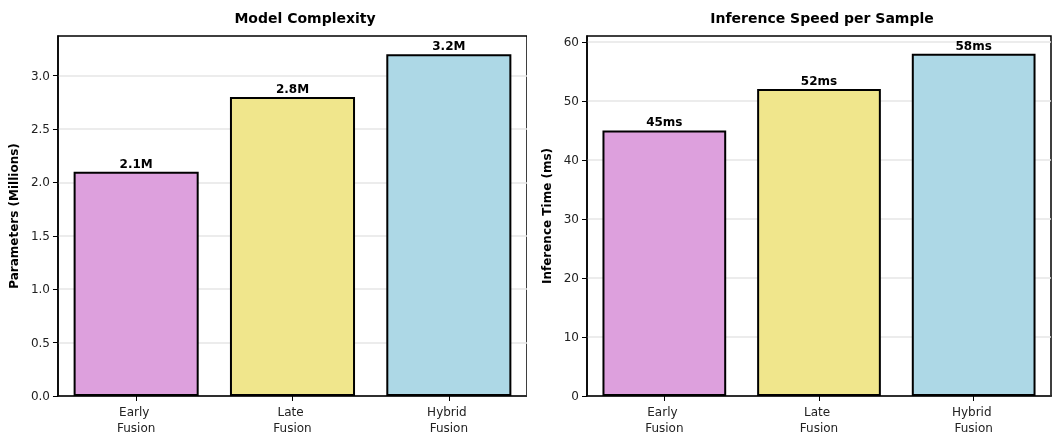 This screenshot has width=1054, height=448. I want to click on data-label: 45ms, so click(664, 122).